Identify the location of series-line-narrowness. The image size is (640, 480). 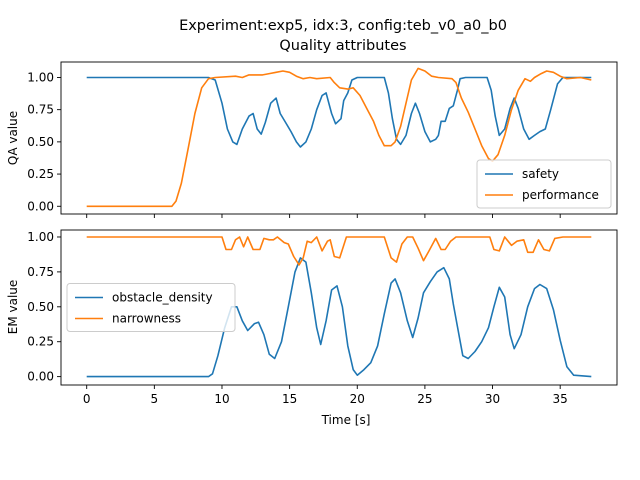
(339, 251).